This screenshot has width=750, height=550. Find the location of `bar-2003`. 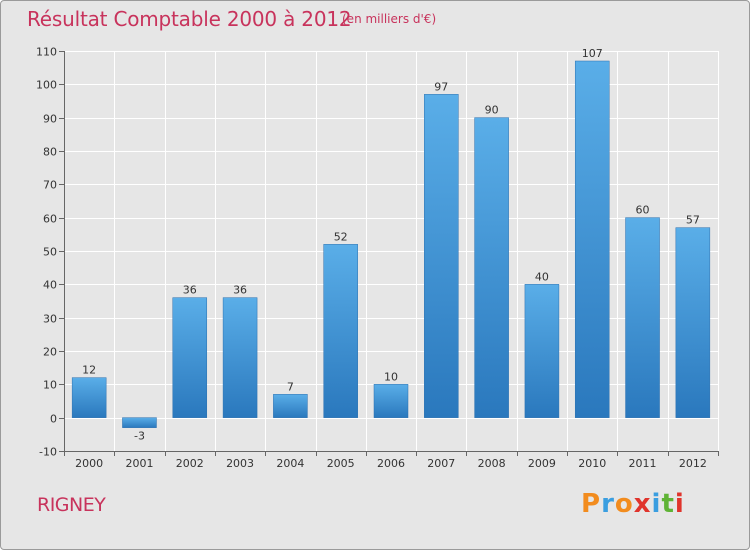

bar-2003 is located at coordinates (240, 357).